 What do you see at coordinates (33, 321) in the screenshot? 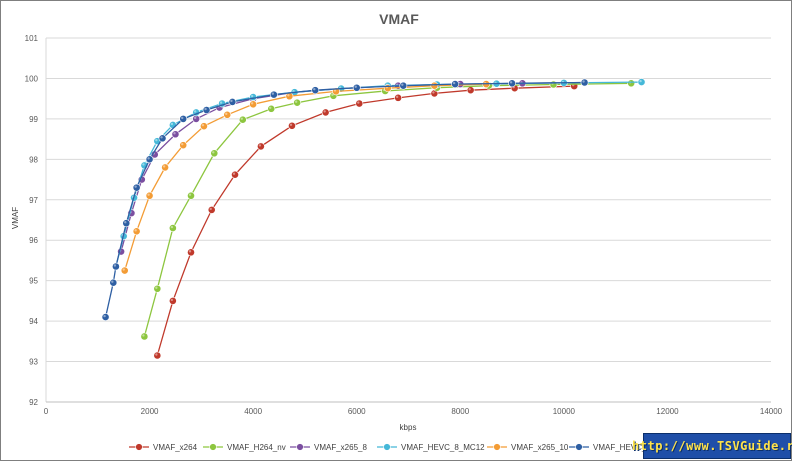
I see `y-tick-label: 94` at bounding box center [33, 321].